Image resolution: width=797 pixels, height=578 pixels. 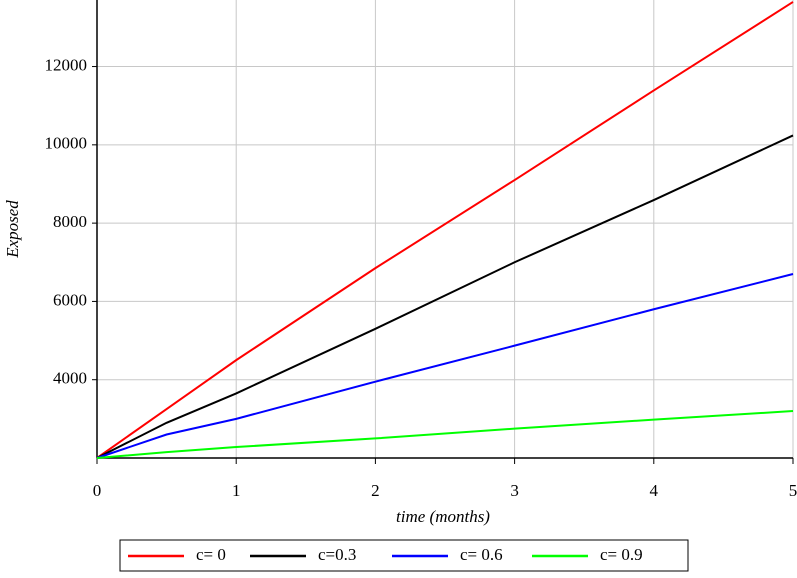 What do you see at coordinates (66, 64) in the screenshot?
I see `y-tick-label: 12000` at bounding box center [66, 64].